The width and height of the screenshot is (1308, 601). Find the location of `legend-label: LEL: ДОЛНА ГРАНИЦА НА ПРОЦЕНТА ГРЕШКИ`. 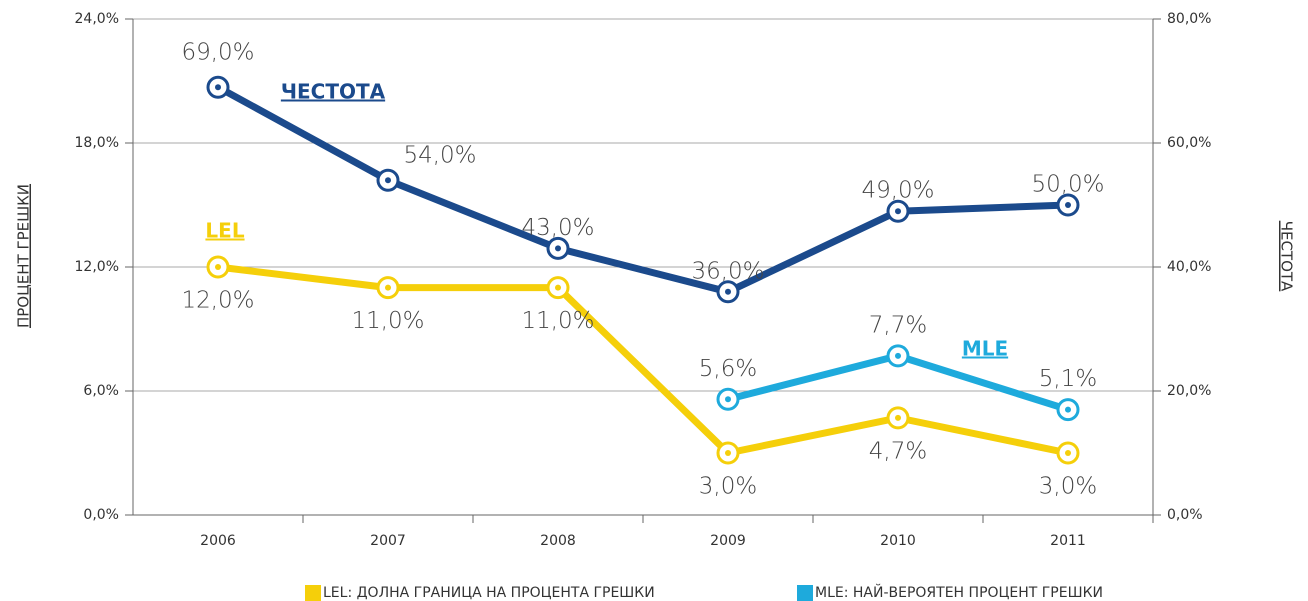

legend-label: LEL: ДОЛНА ГРАНИЦА НА ПРОЦЕНТА ГРЕШКИ is located at coordinates (489, 593).